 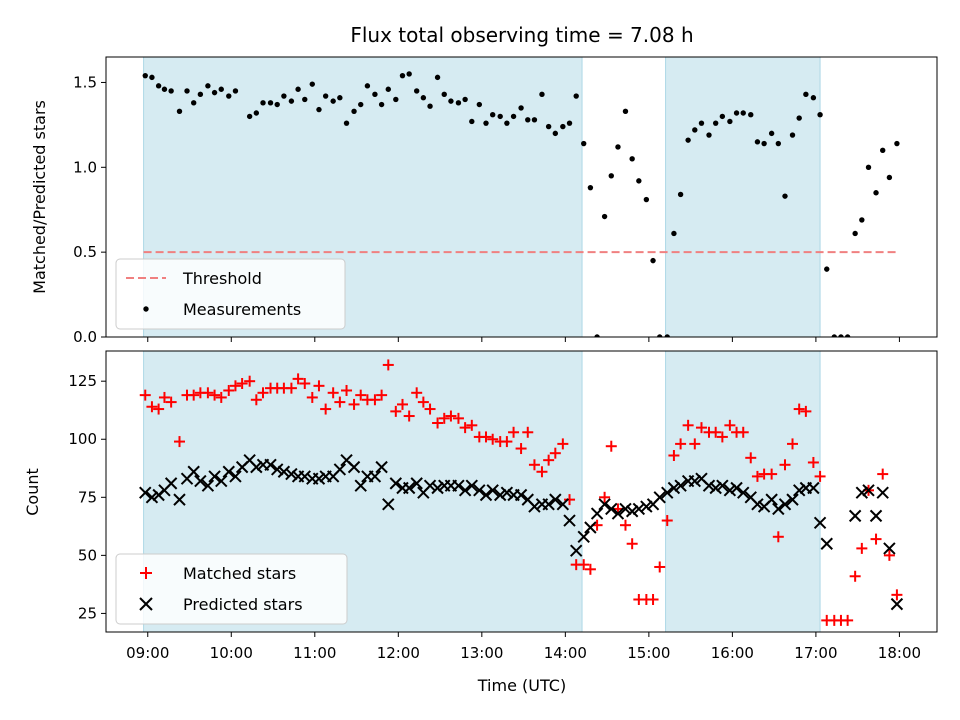 I want to click on x-tick-label: 17:00, so click(x=815, y=653).